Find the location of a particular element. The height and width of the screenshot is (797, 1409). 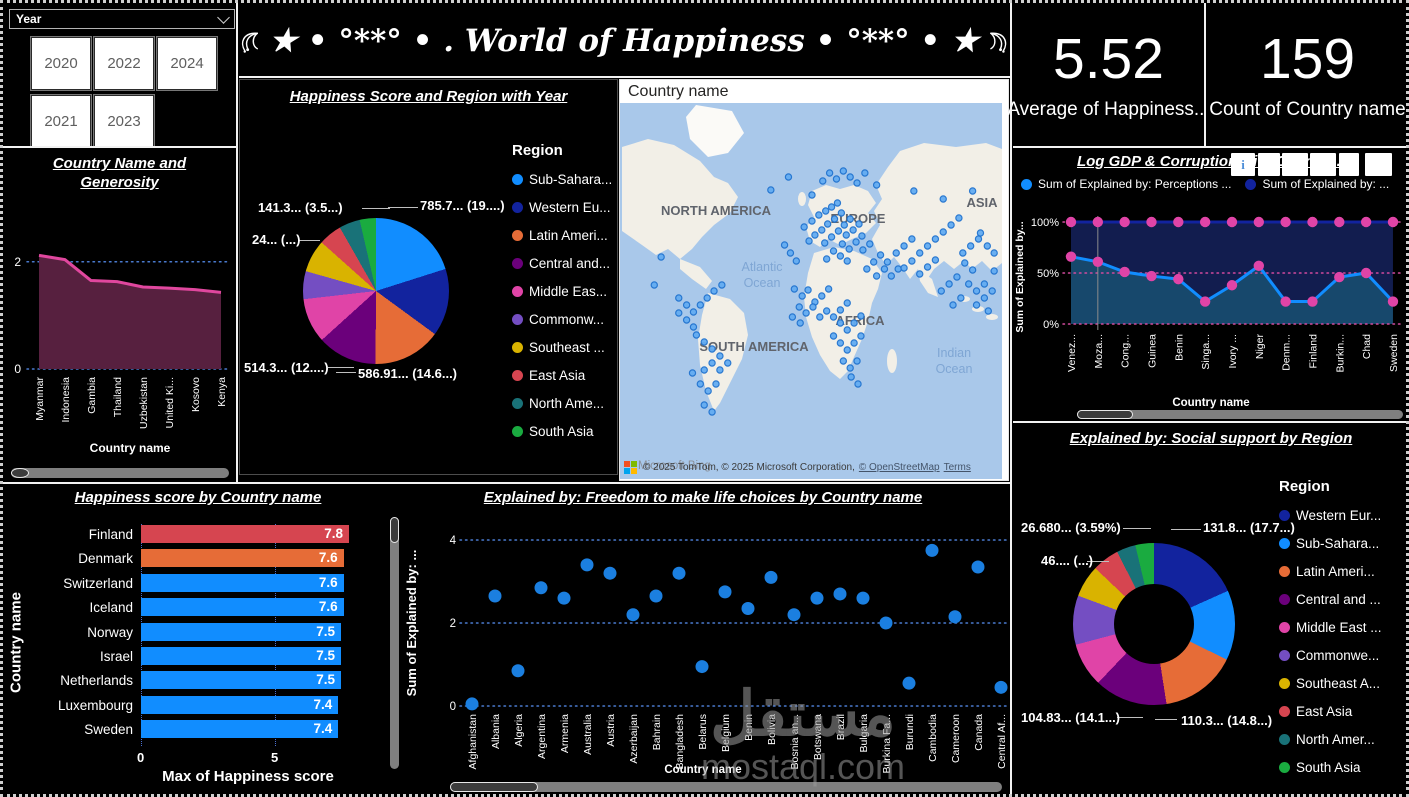

year-dropdown: Year is located at coordinates (122, 19).